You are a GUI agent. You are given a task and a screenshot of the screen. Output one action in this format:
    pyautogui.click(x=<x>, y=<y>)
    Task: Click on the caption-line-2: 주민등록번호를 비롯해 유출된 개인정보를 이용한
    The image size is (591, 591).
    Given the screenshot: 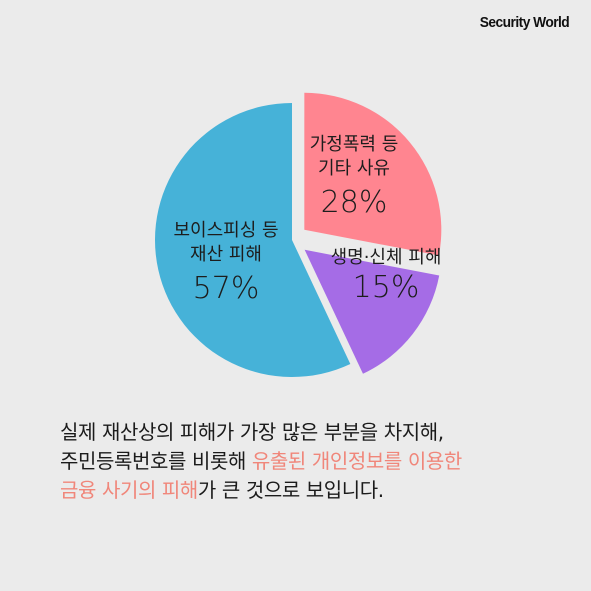 What is the action you would take?
    pyautogui.click(x=320, y=461)
    